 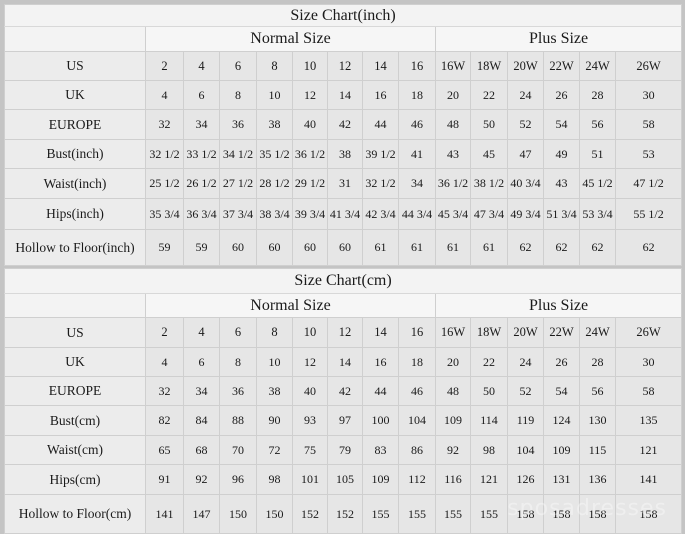 I want to click on size-cell: 121, so click(x=489, y=479).